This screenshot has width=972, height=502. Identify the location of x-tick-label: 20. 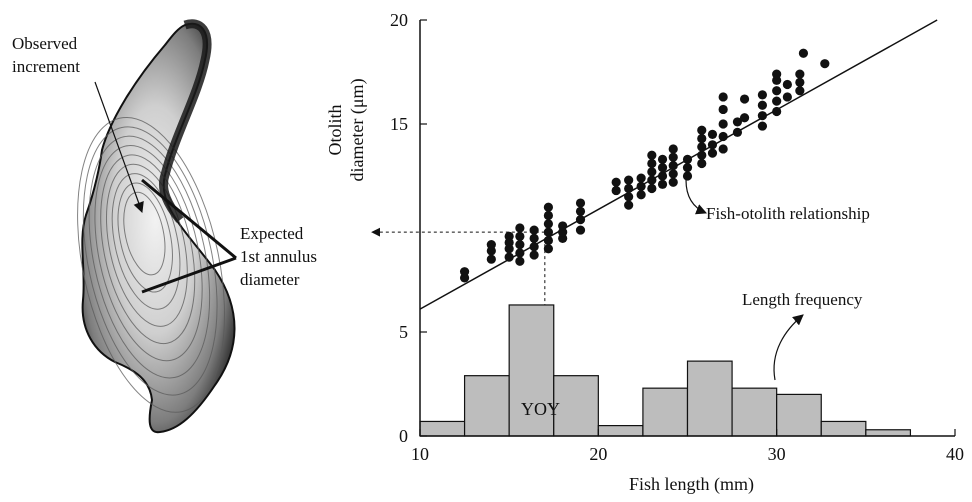
(598, 454).